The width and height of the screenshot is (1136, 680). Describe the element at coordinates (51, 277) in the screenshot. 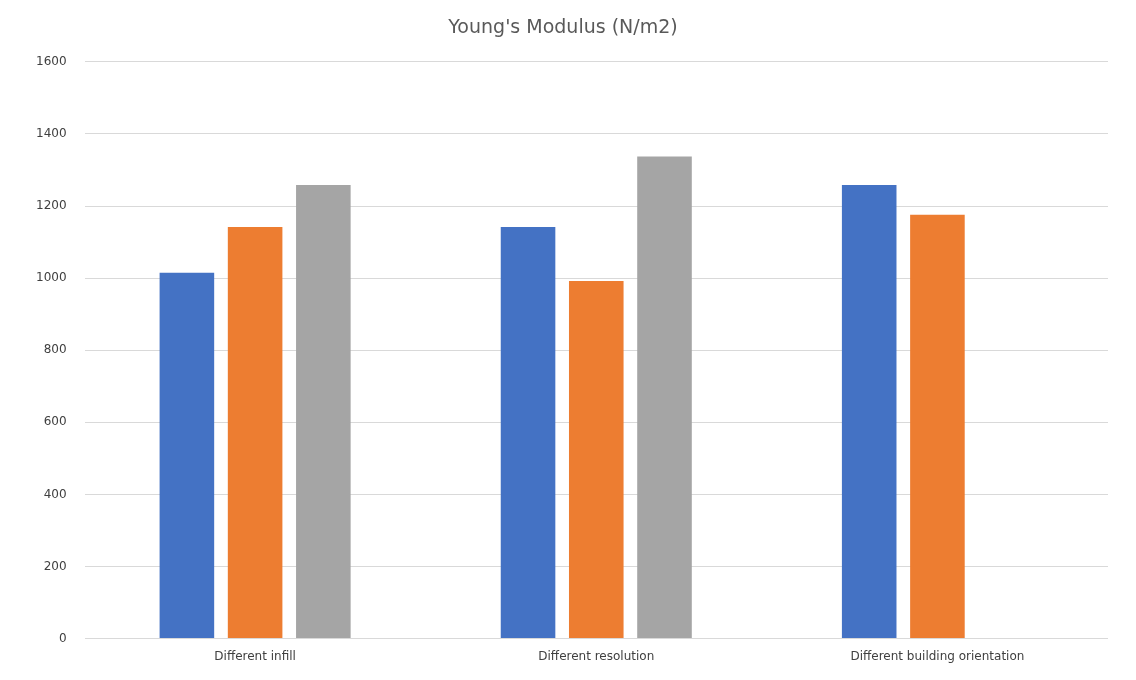

I see `y-tick-label: 1000` at that location.